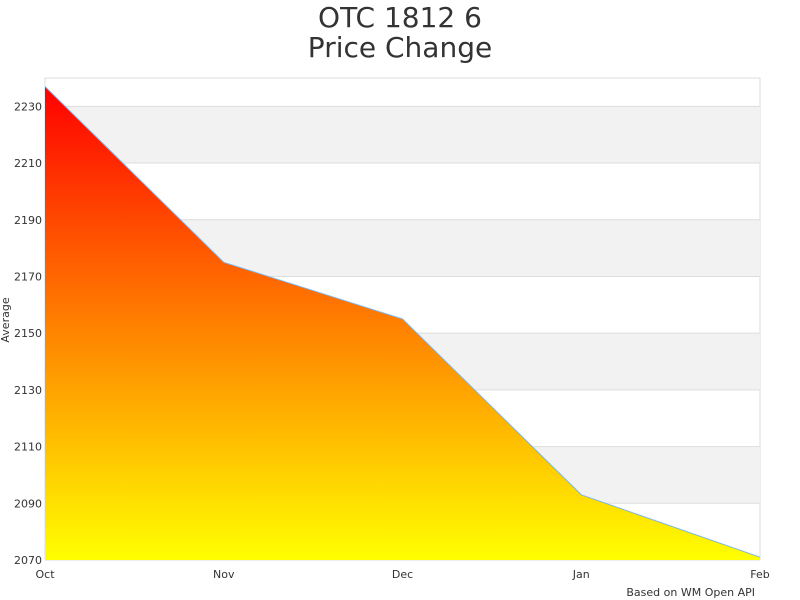 The height and width of the screenshot is (600, 800). Describe the element at coordinates (690, 592) in the screenshot. I see `credit-text: Based on WM Open API` at that location.